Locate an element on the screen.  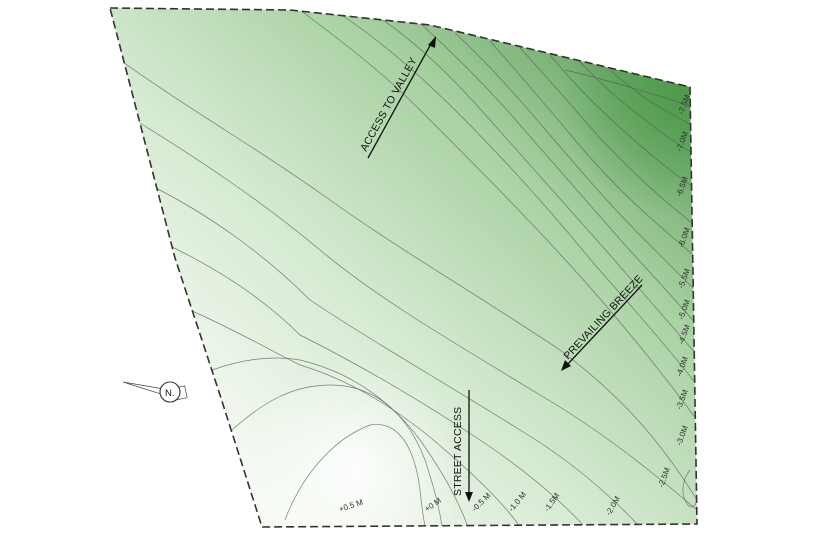
north-arrow: N. is located at coordinates (155, 392).